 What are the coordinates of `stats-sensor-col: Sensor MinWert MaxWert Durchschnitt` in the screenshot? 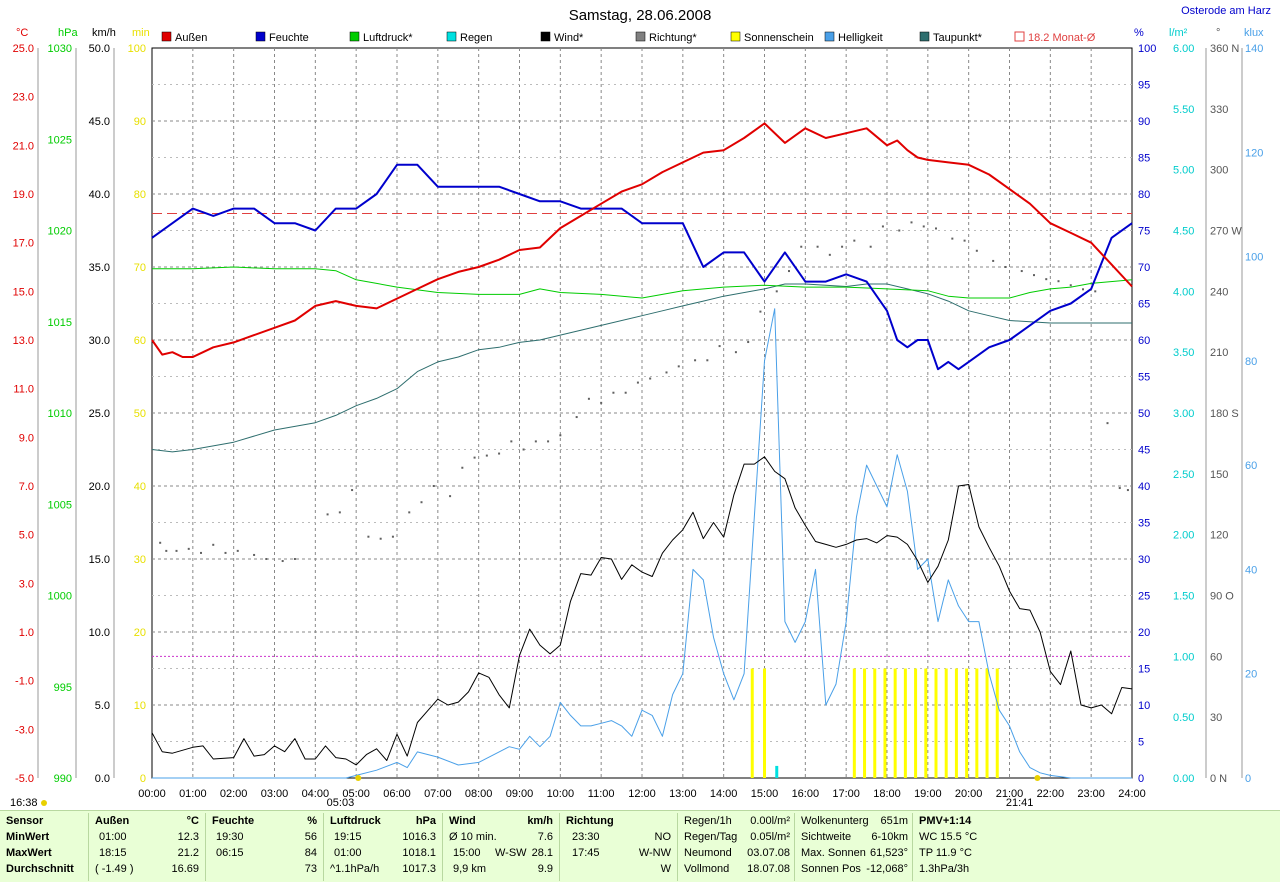 It's located at (44, 847).